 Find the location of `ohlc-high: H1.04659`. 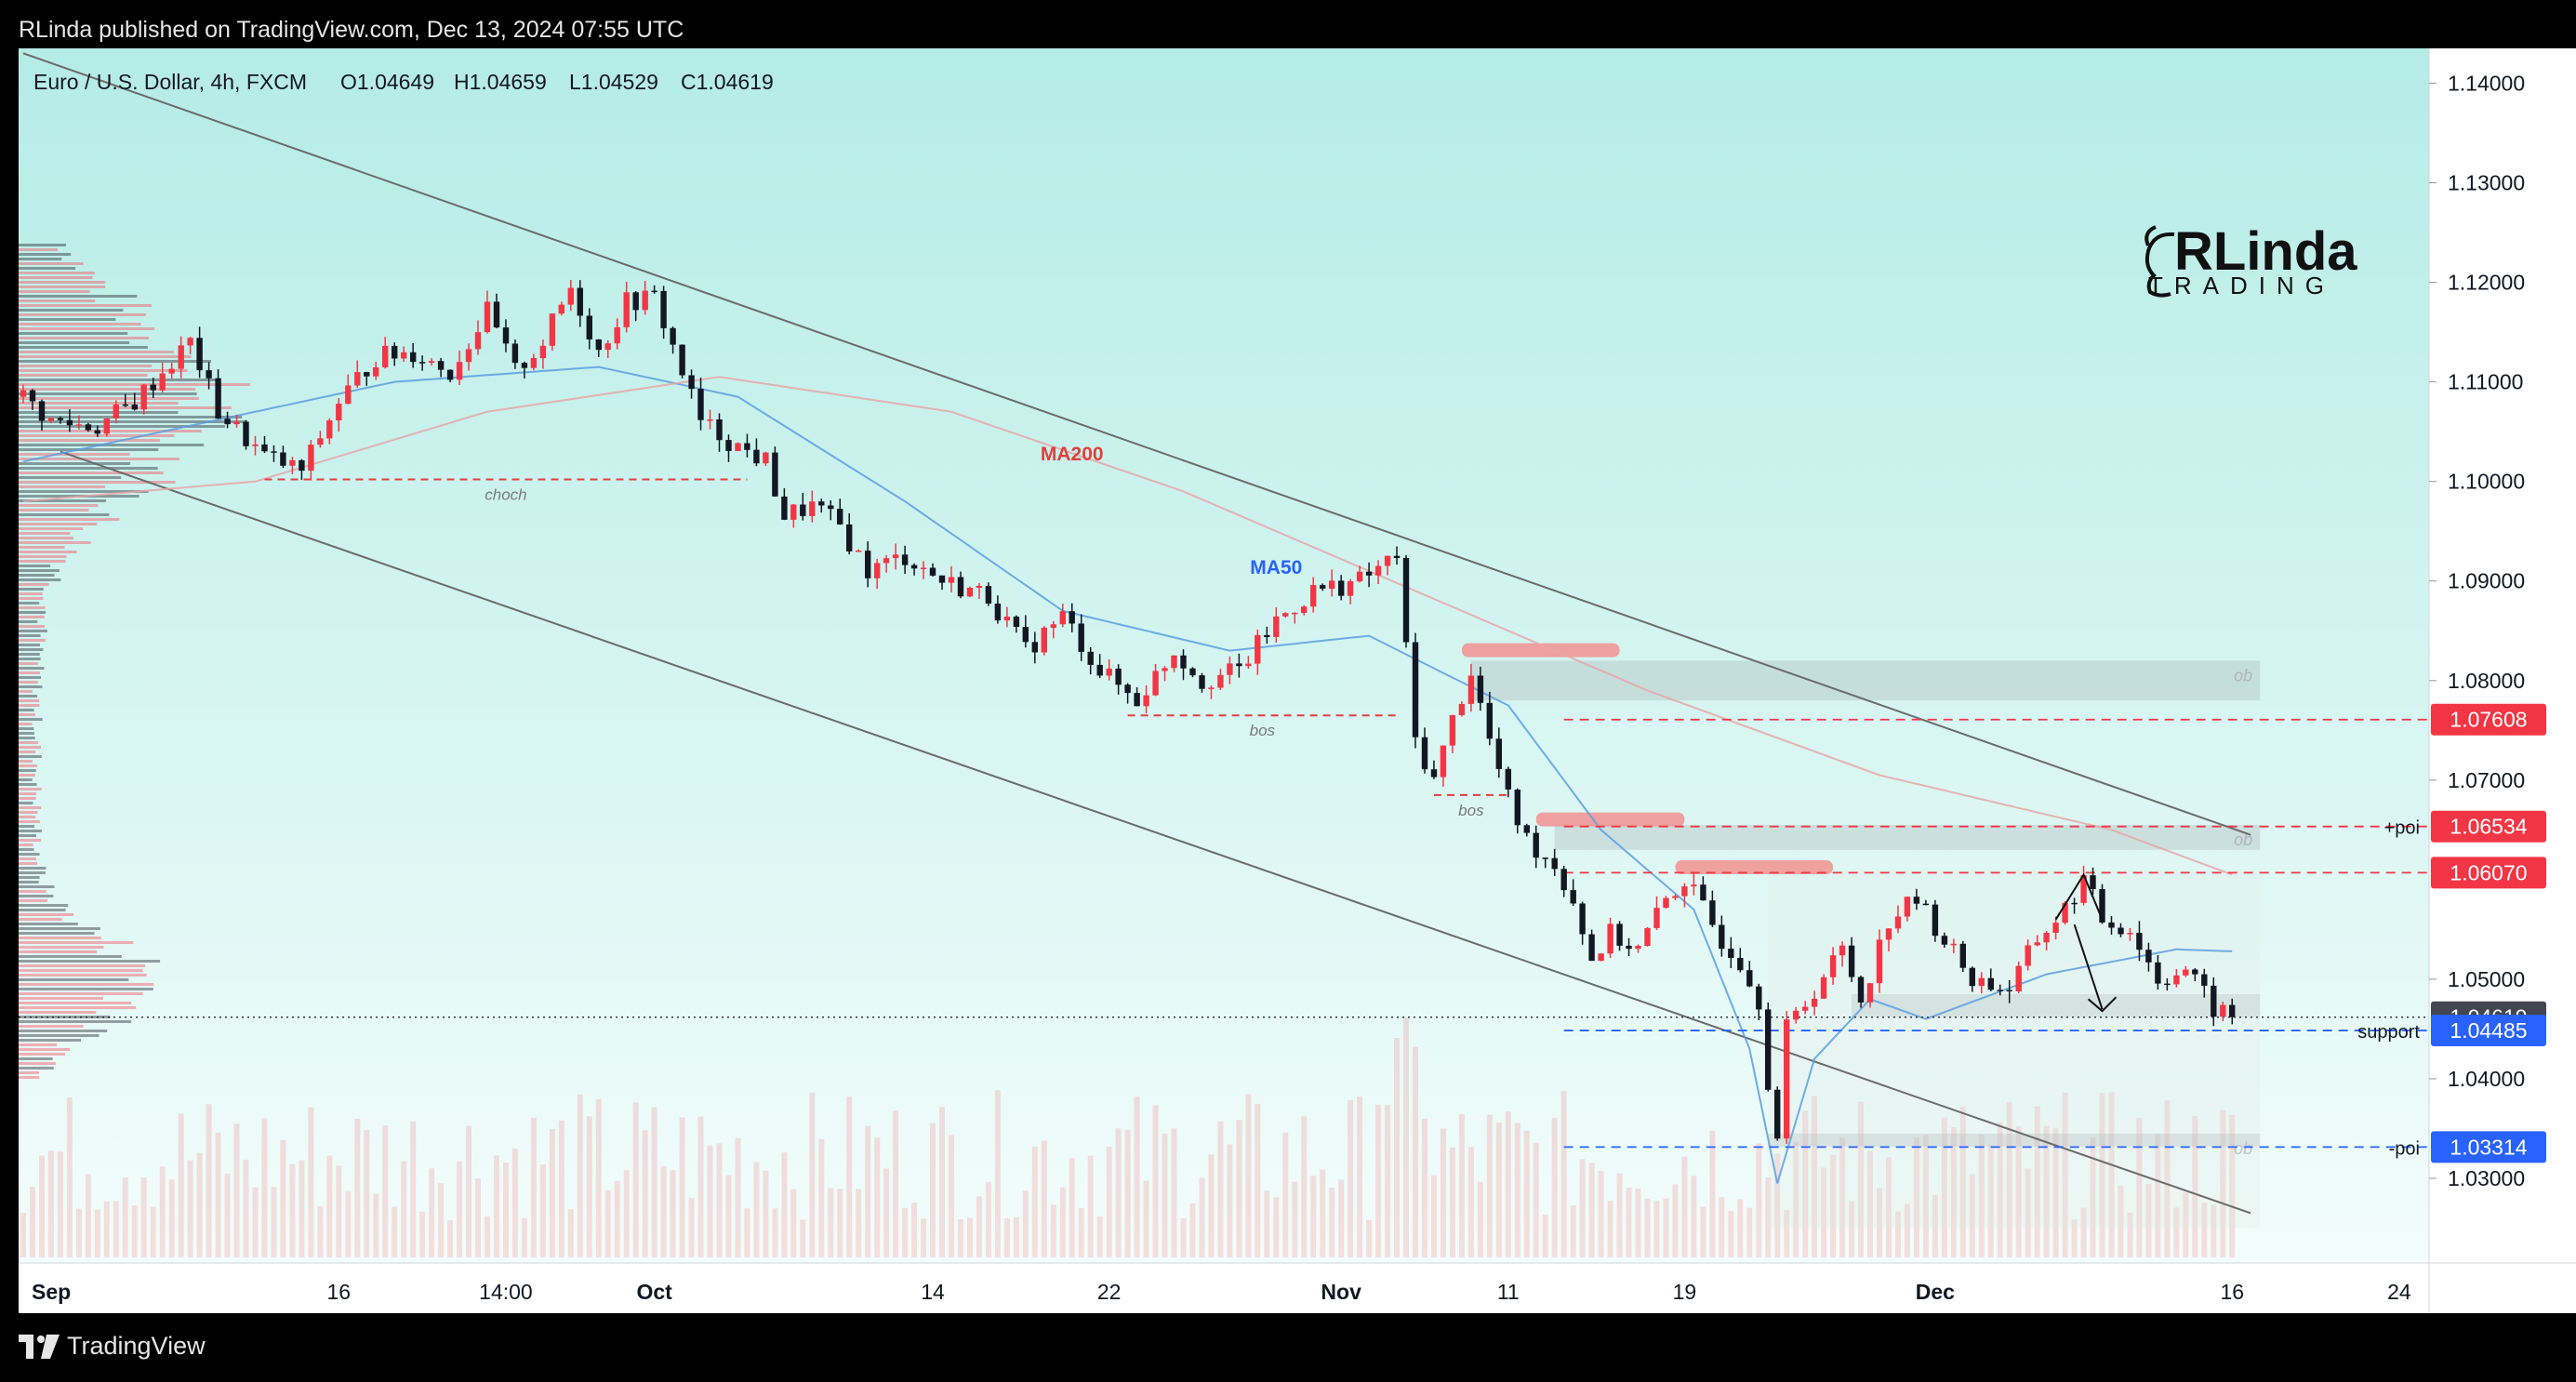

ohlc-high: H1.04659 is located at coordinates (500, 82).